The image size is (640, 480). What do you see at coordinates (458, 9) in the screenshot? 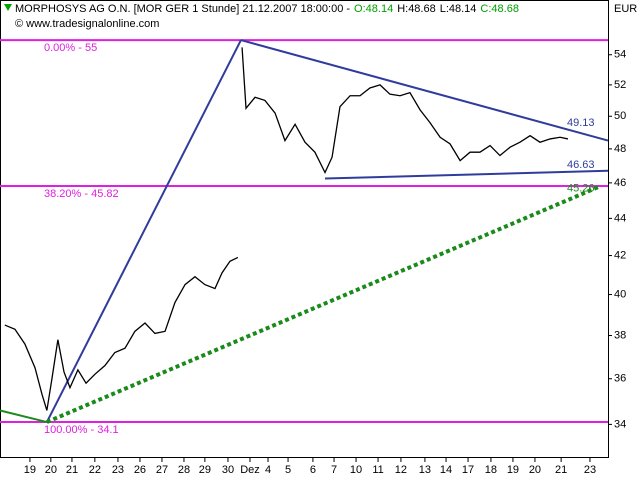
I see `quote-value: L:48.14` at bounding box center [458, 9].